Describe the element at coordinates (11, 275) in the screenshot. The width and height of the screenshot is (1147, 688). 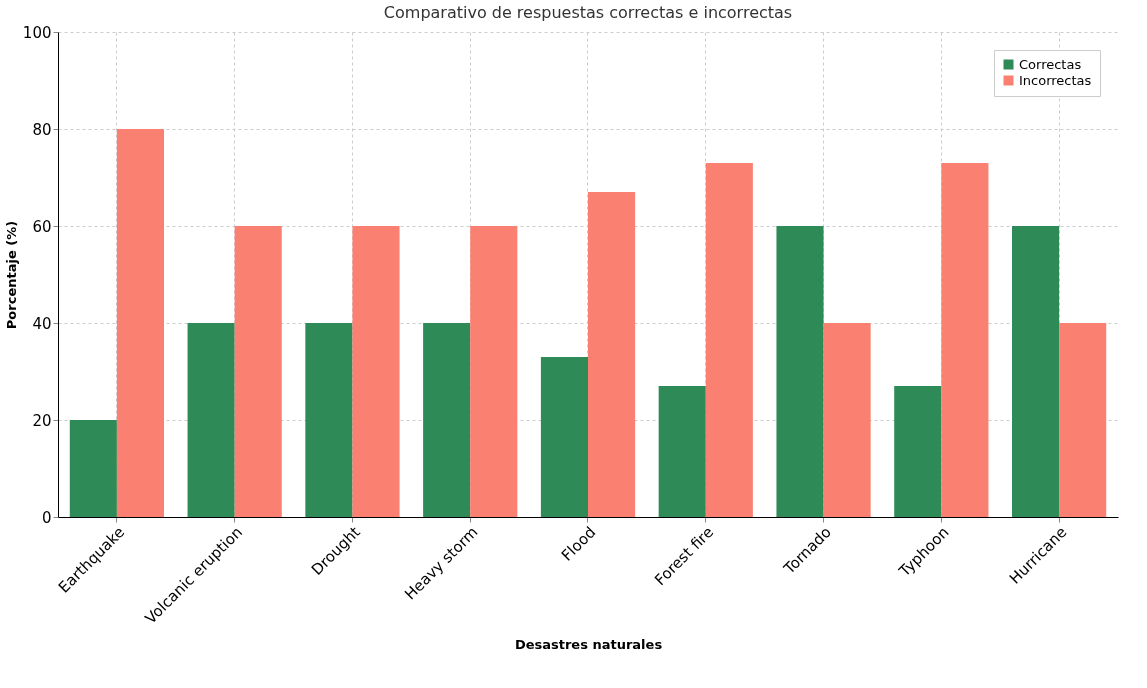
I see `y-axis-title: Porcentaje (%)` at that location.